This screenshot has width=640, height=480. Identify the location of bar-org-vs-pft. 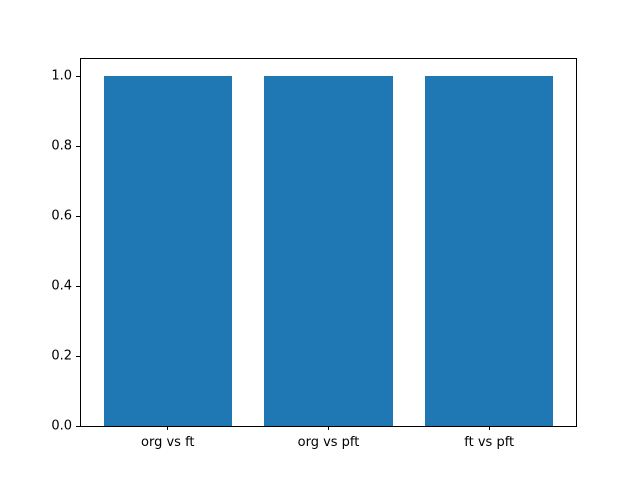
(328, 251).